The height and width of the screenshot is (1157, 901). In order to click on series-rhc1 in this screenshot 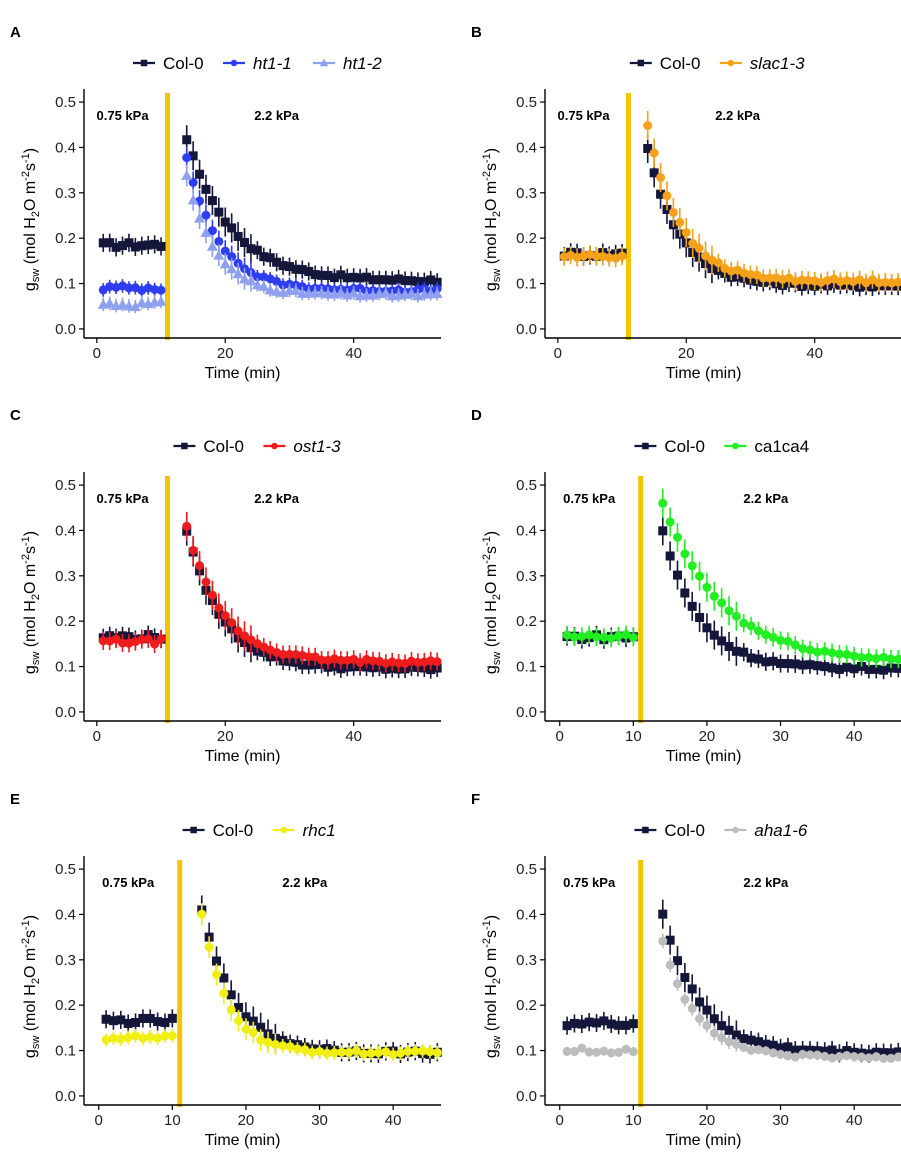, I will do `click(271, 982)`.